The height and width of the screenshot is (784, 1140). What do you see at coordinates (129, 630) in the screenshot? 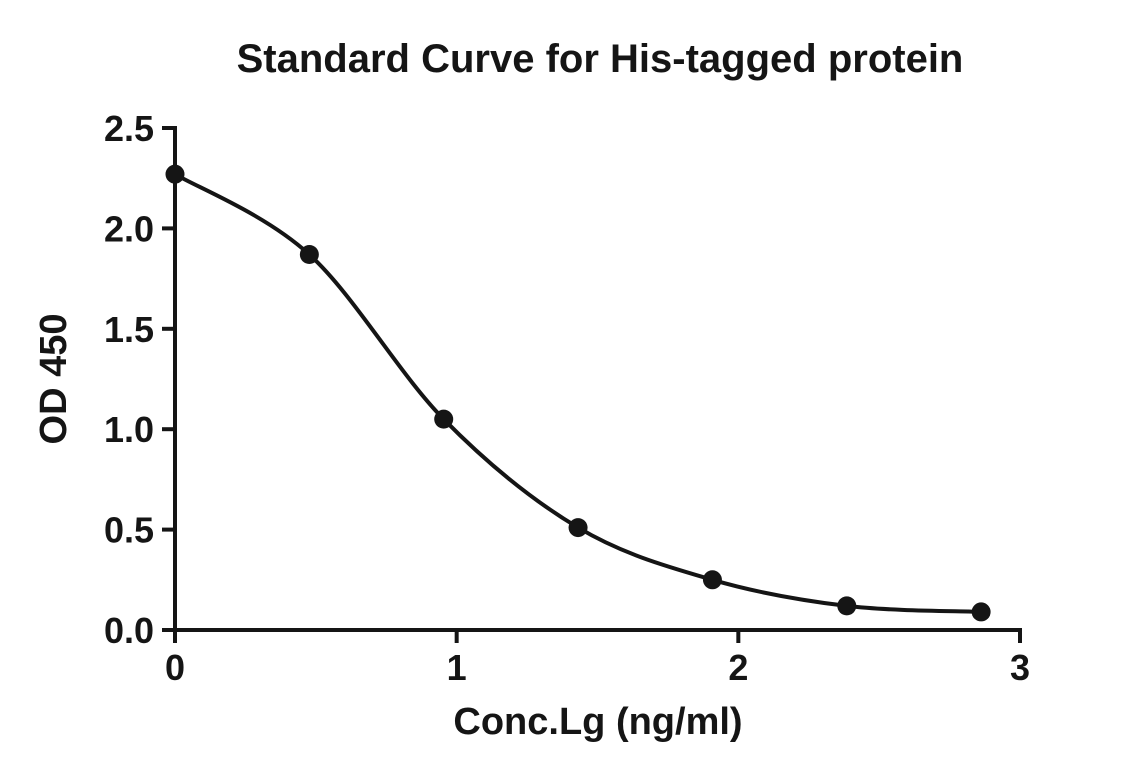
I see `y-tick-label: 0.0` at bounding box center [129, 630].